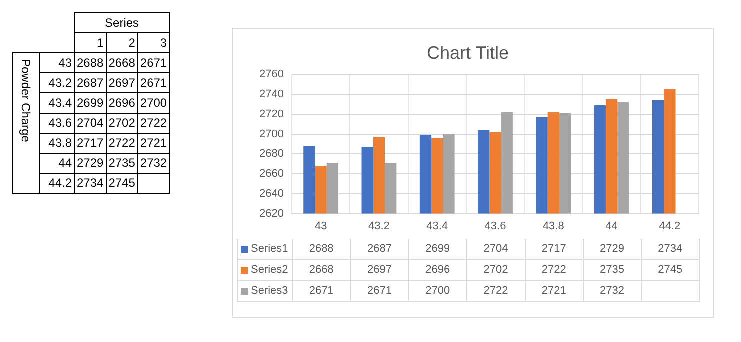 The height and width of the screenshot is (342, 741). I want to click on y-tick-label: 44.2, so click(57, 183).